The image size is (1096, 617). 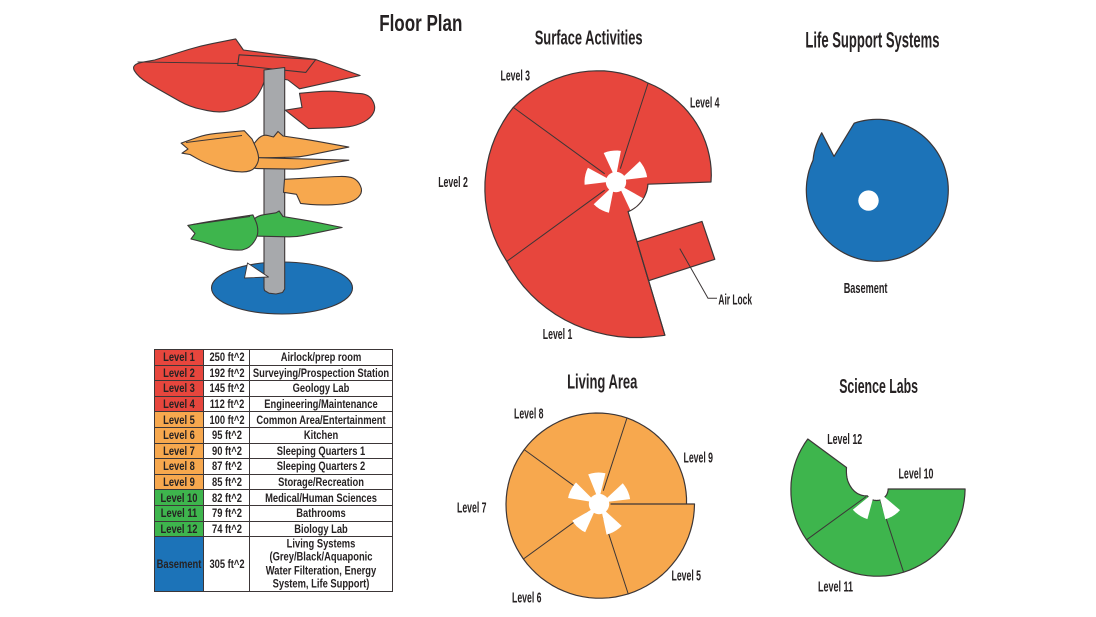 What do you see at coordinates (687, 577) in the screenshot?
I see `svg-text: Level 5` at bounding box center [687, 577].